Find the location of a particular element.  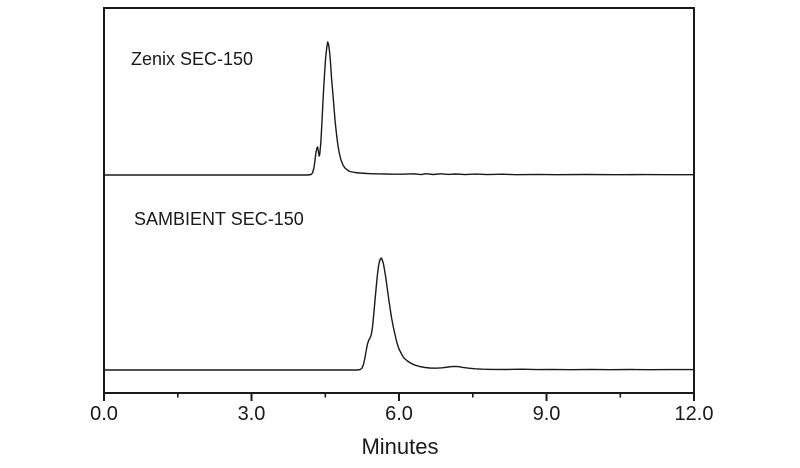

x-tick-label: 6.0 is located at coordinates (399, 414).